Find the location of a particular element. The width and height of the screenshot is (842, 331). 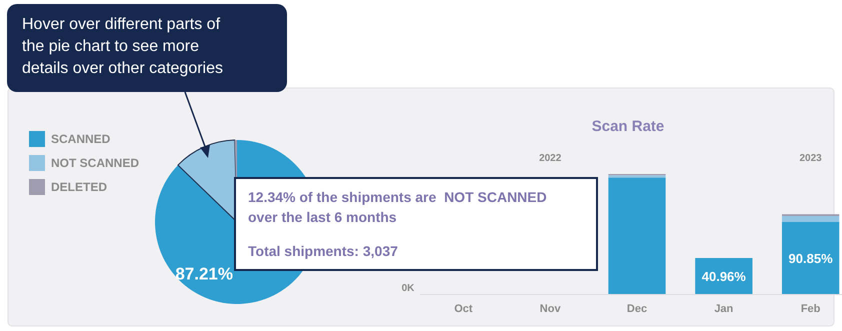

data-label: 87.21% is located at coordinates (204, 274).